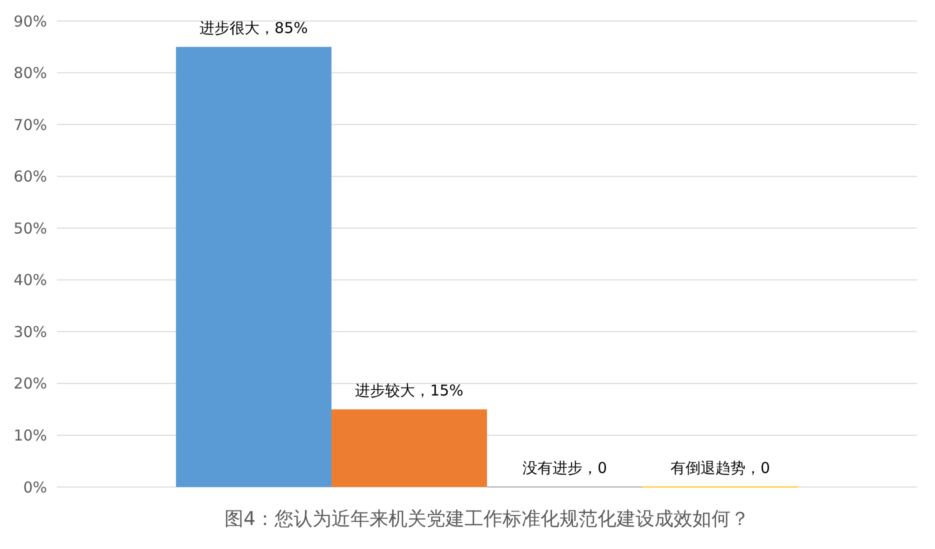 This screenshot has width=935, height=549. Describe the element at coordinates (720, 468) in the screenshot. I see `data-label: 有倒退趋势，0` at that location.